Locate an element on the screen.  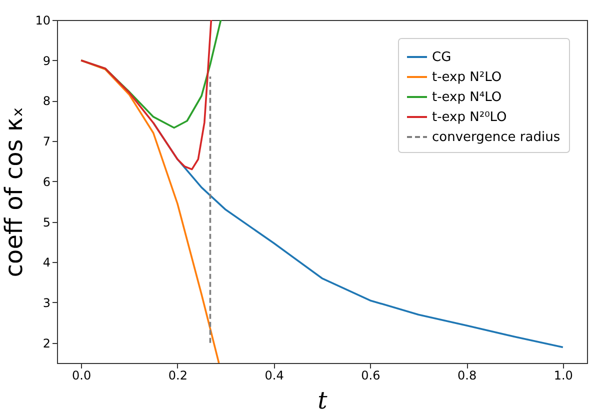
y-tick-label: 8 is located at coordinates (46, 101).